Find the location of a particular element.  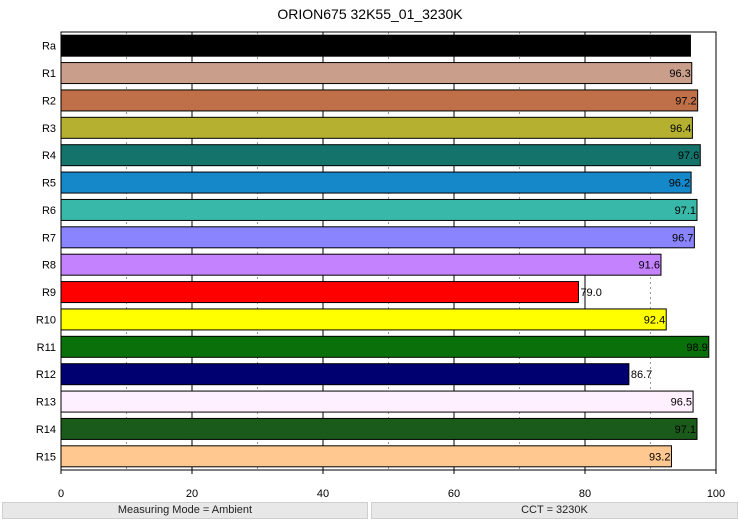

bar-r4 is located at coordinates (380, 155).